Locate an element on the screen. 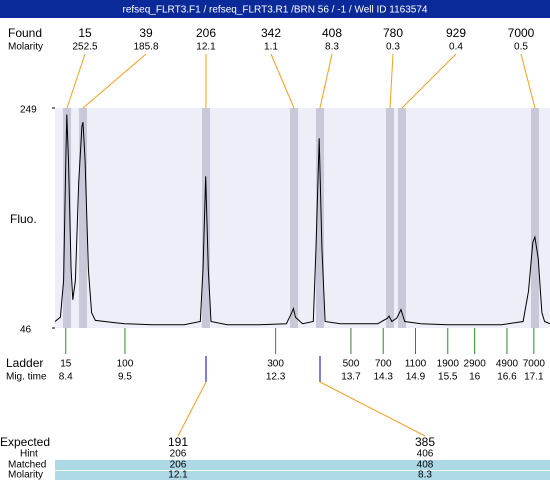  found-molarity: 0.3 is located at coordinates (393, 47).